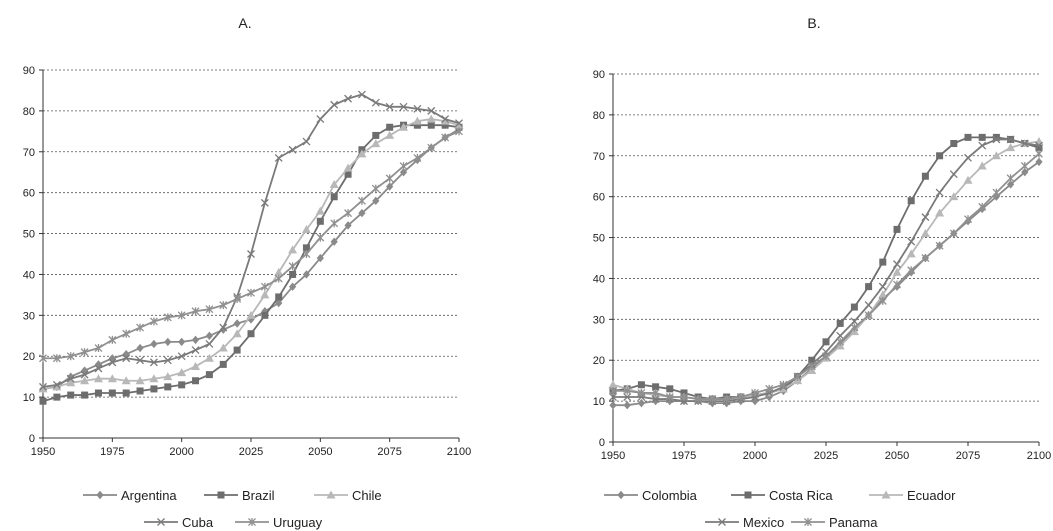 The width and height of the screenshot is (1053, 531). Describe the element at coordinates (320, 452) in the screenshot. I see `x-tick-label: 2050` at that location.